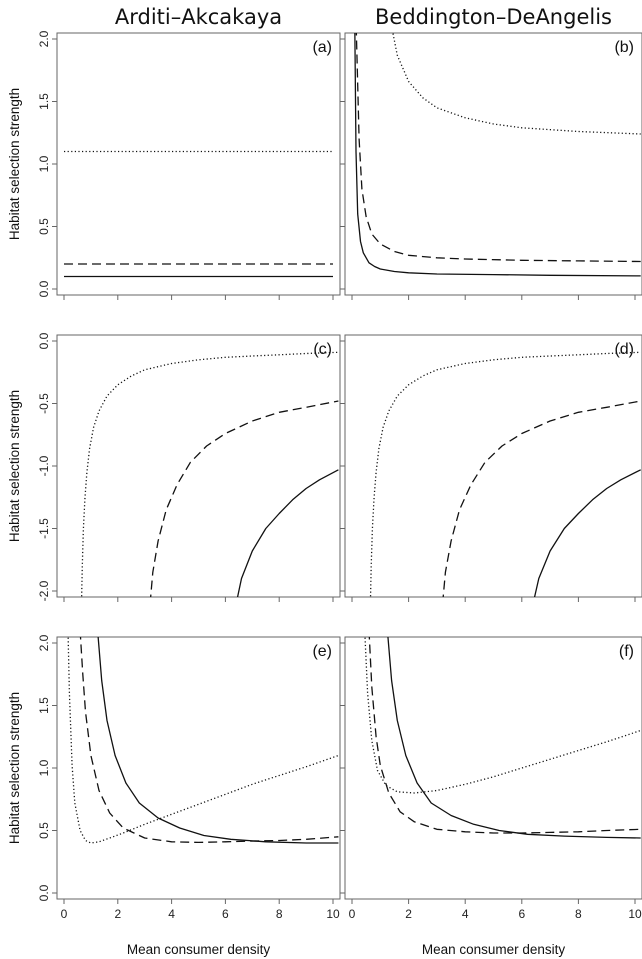  What do you see at coordinates (322, 47) in the screenshot?
I see `panel-label: (a)` at bounding box center [322, 47].